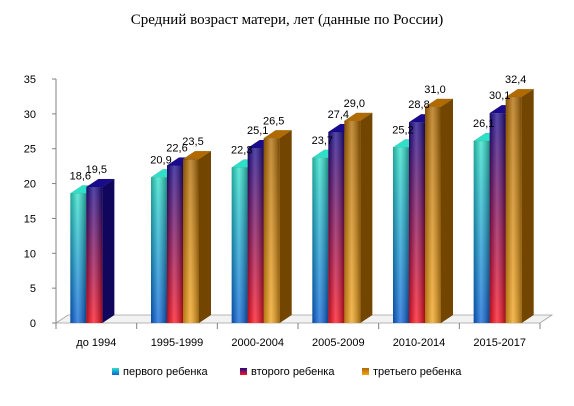  I want to click on x-tick-label: до 1994, so click(96, 343).